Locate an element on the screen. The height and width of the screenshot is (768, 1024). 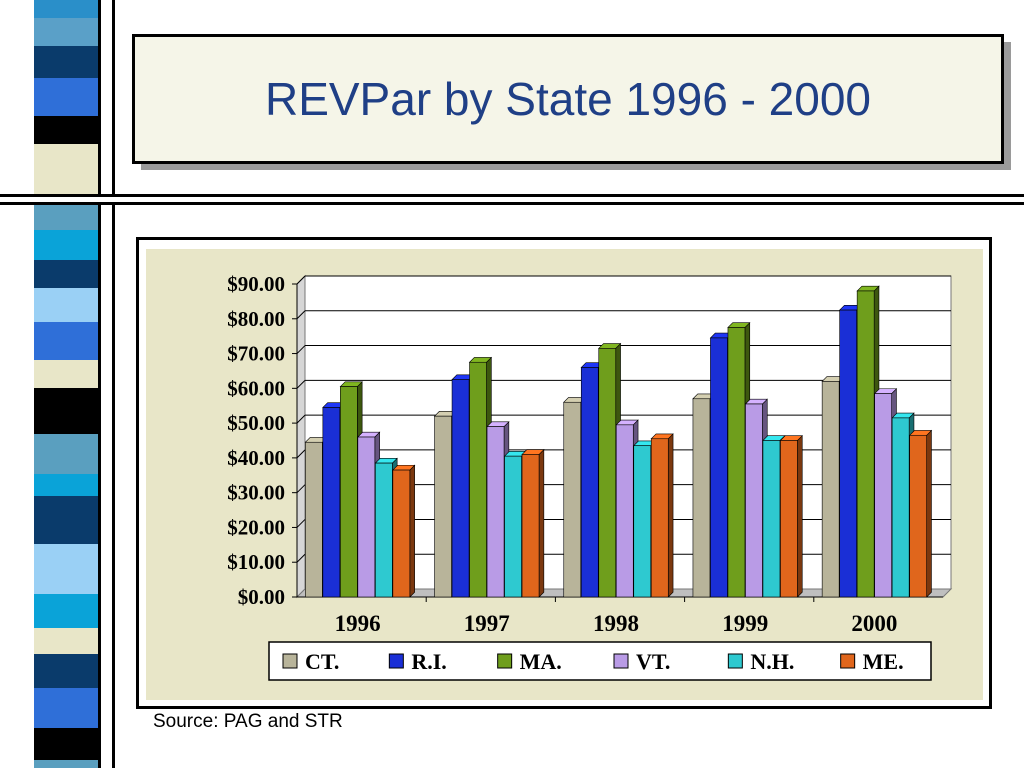
bar-ma-1998 is located at coordinates (607, 473).